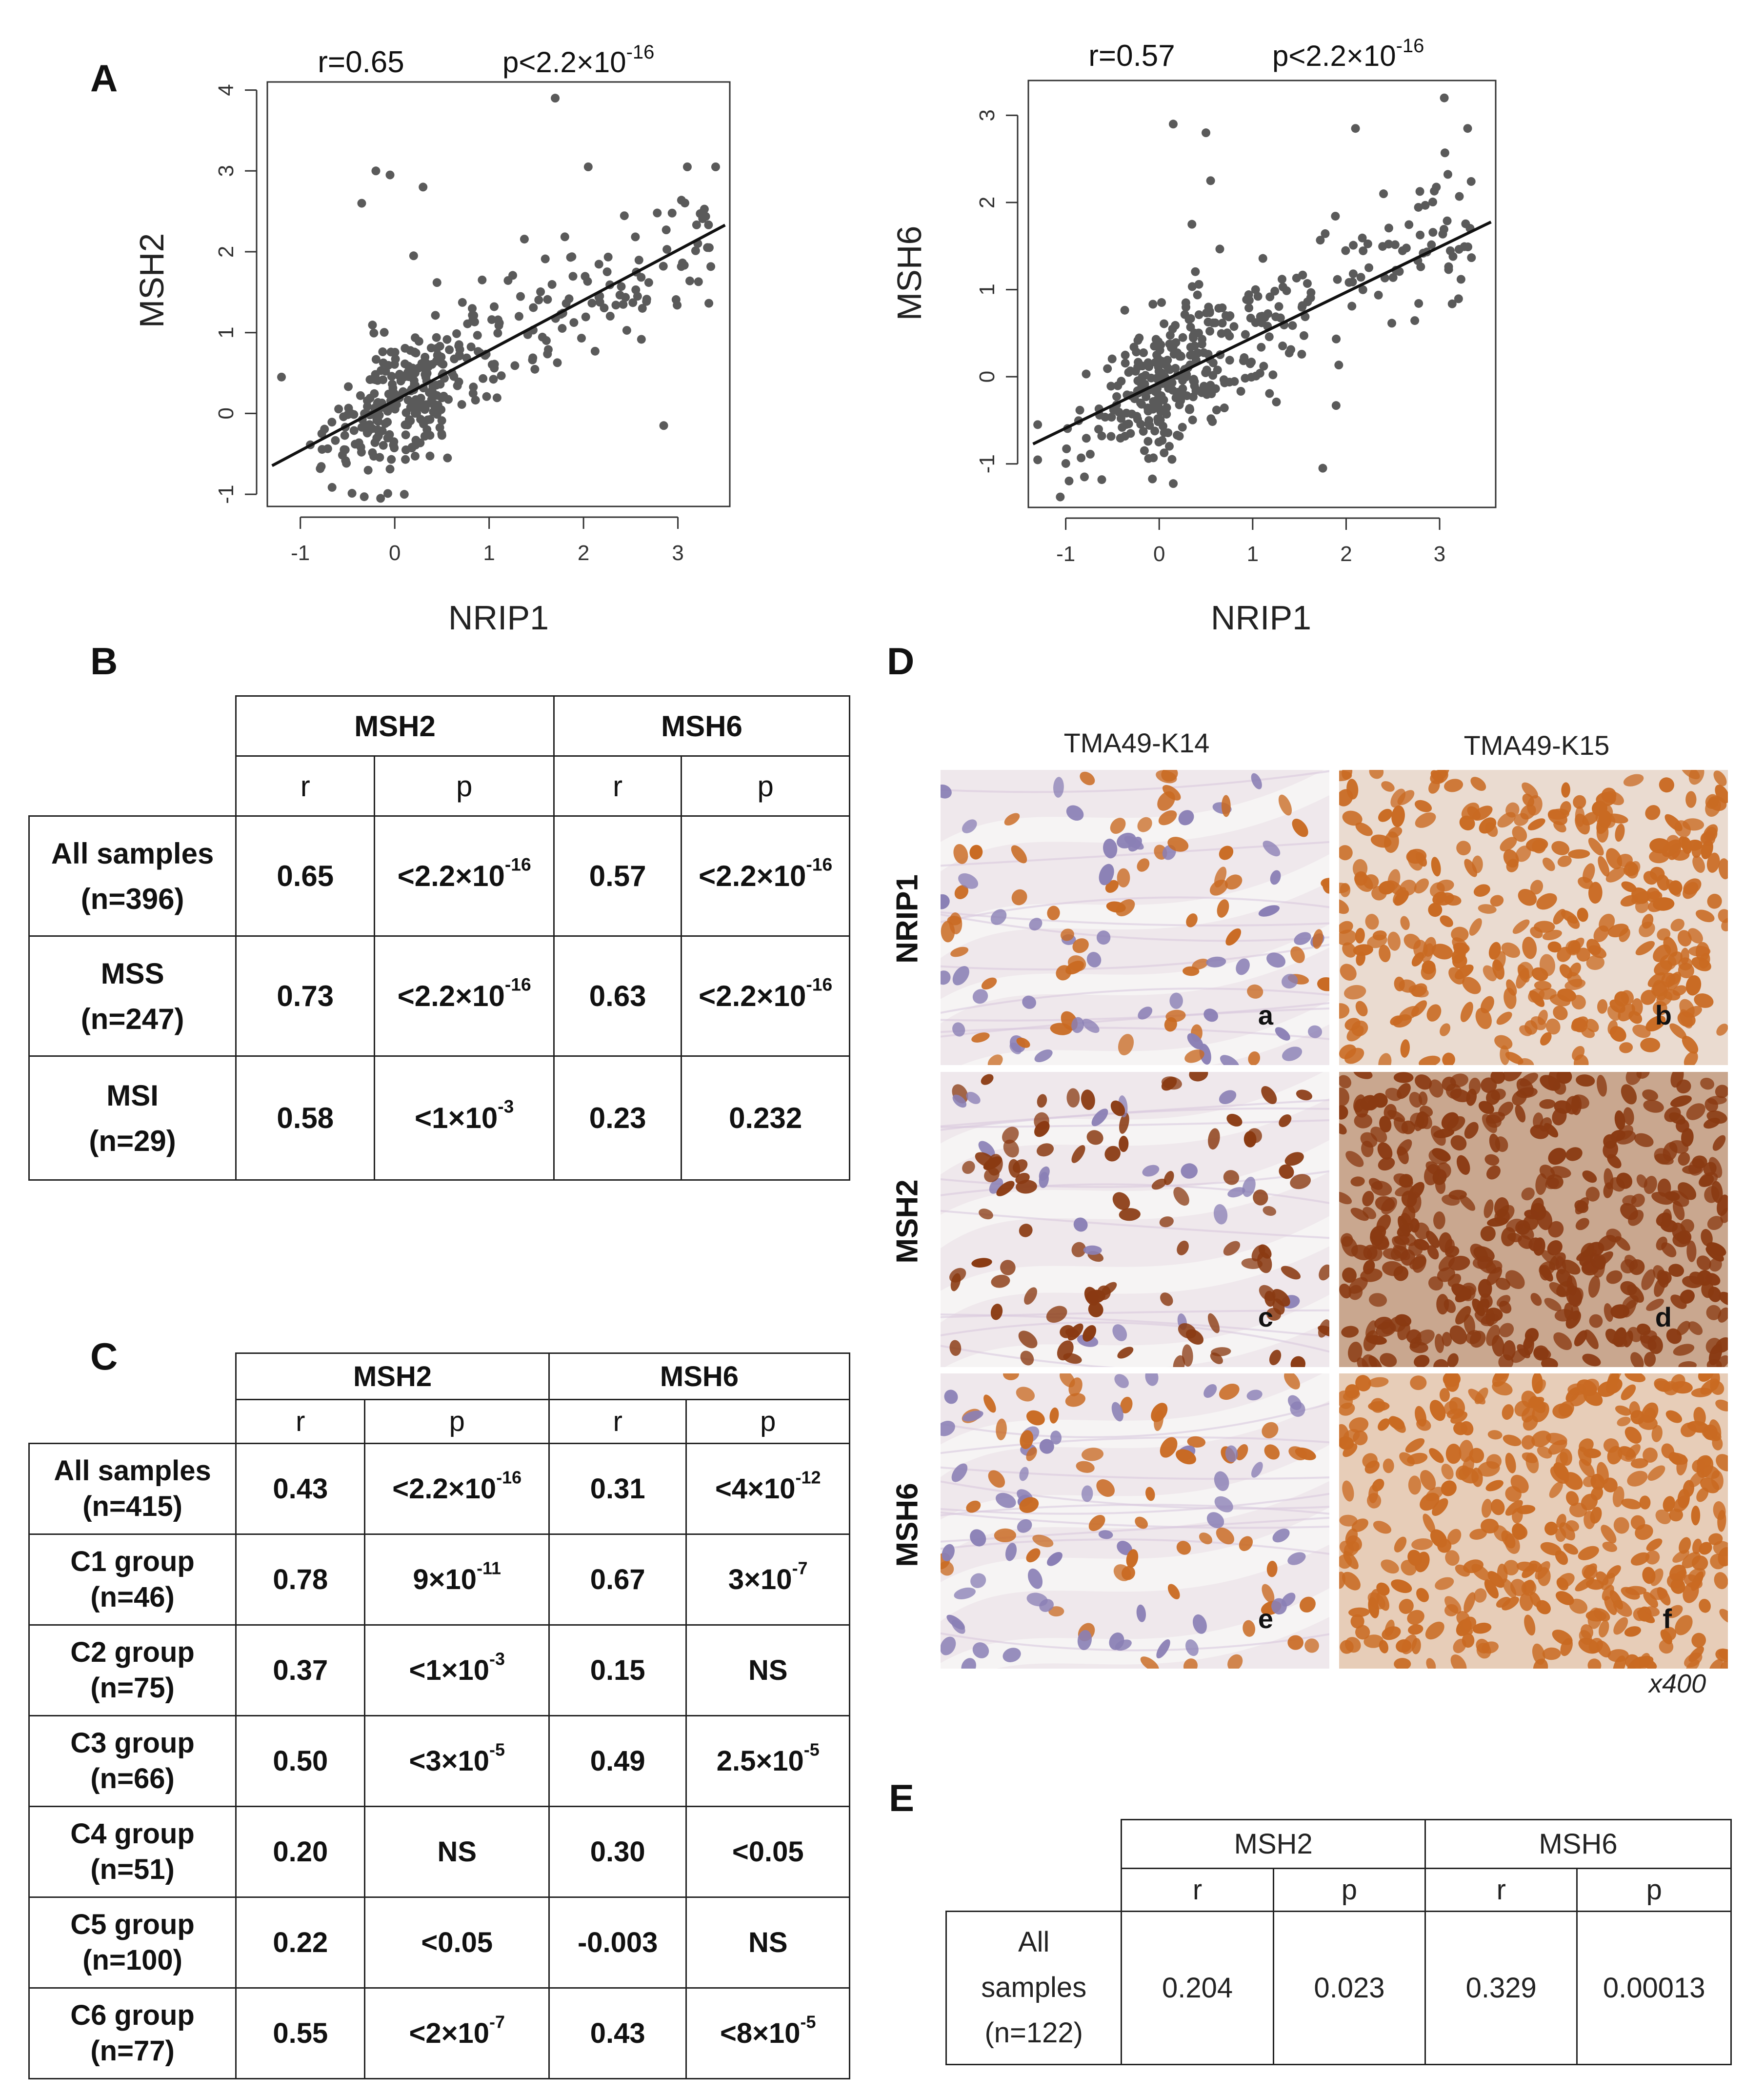 The height and width of the screenshot is (2096, 1764). What do you see at coordinates (1135, 1219) in the screenshot?
I see `ihc-image: c` at bounding box center [1135, 1219].